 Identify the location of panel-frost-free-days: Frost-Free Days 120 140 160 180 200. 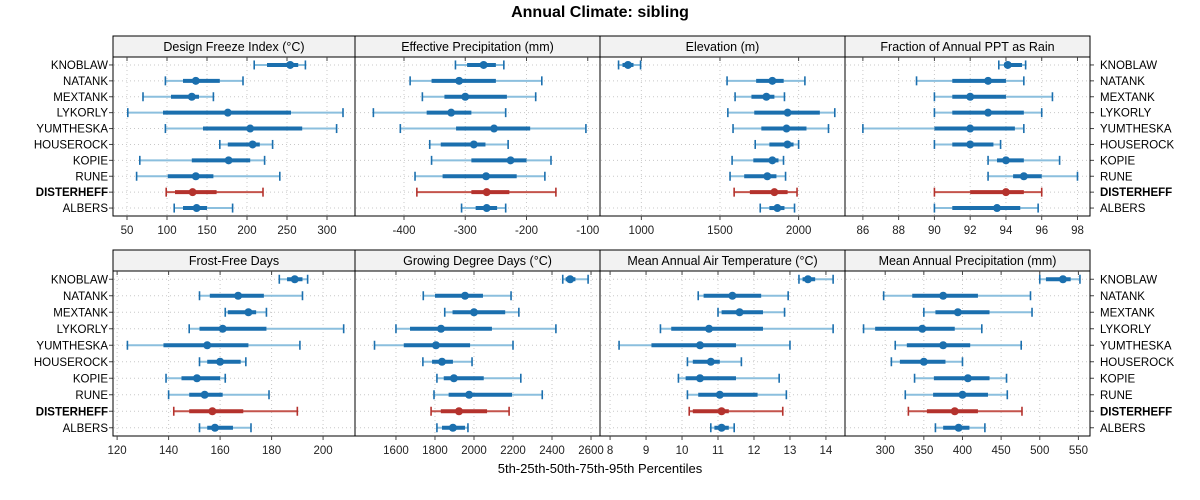
(232, 353).